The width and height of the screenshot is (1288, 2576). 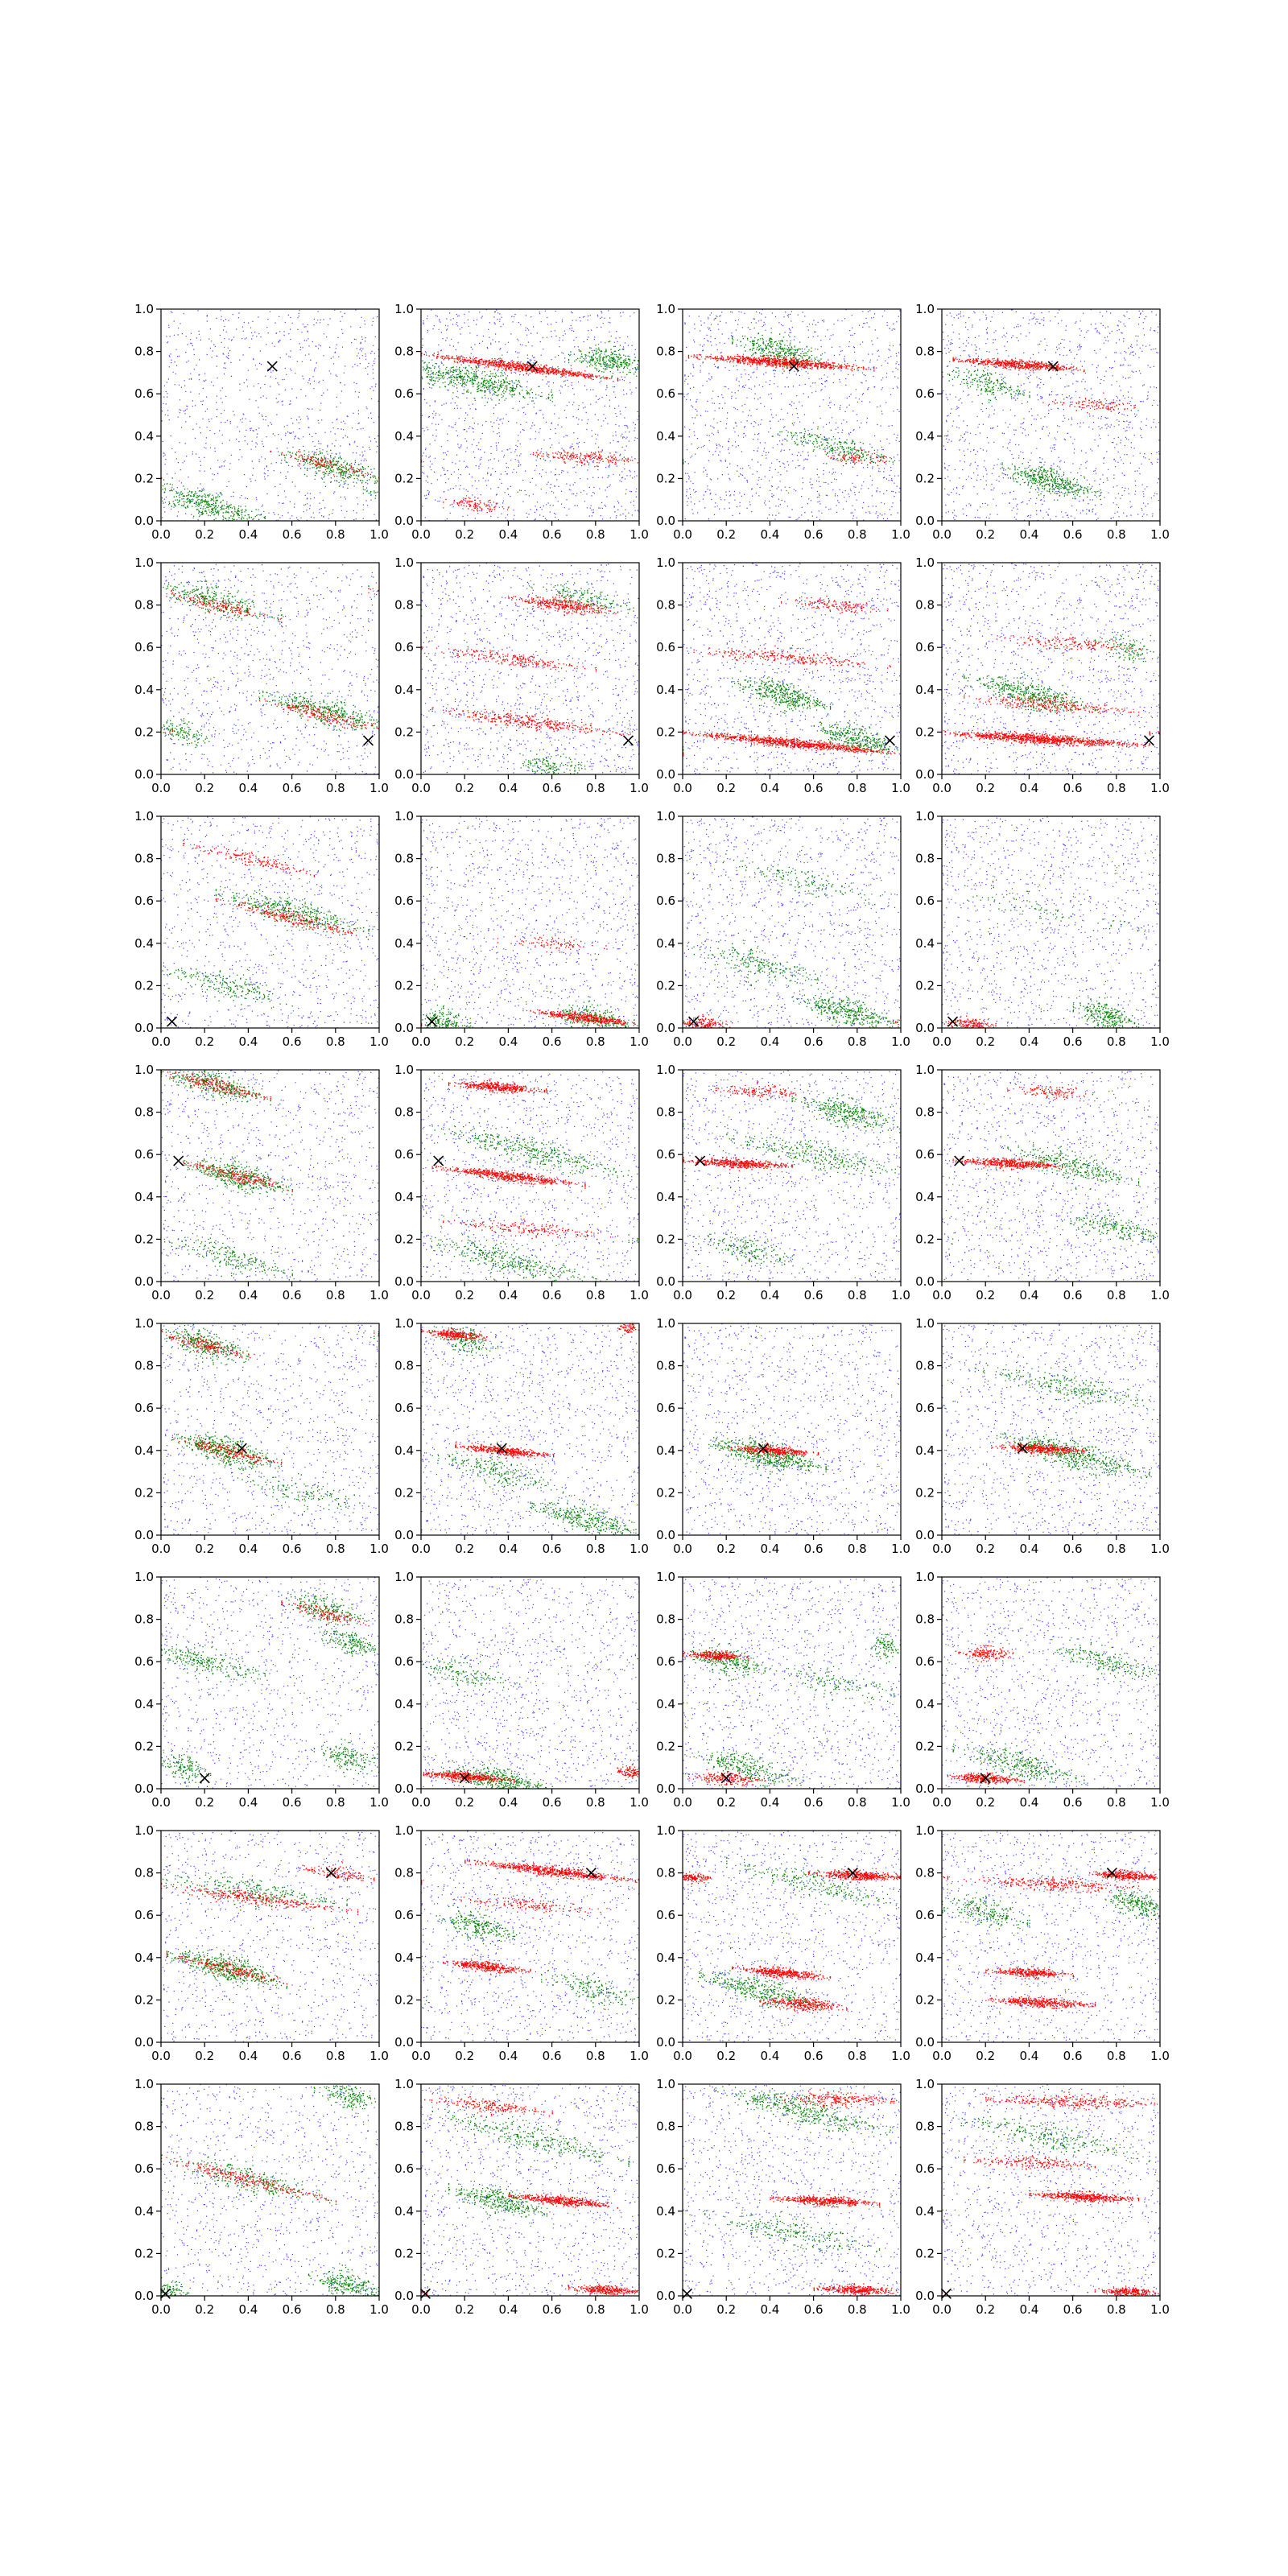 I want to click on panel-r8-c1: 0.0 0.2 0.4 0.6 0.8 1.00.00.20.40.60.81.0, so click(x=261, y=2197).